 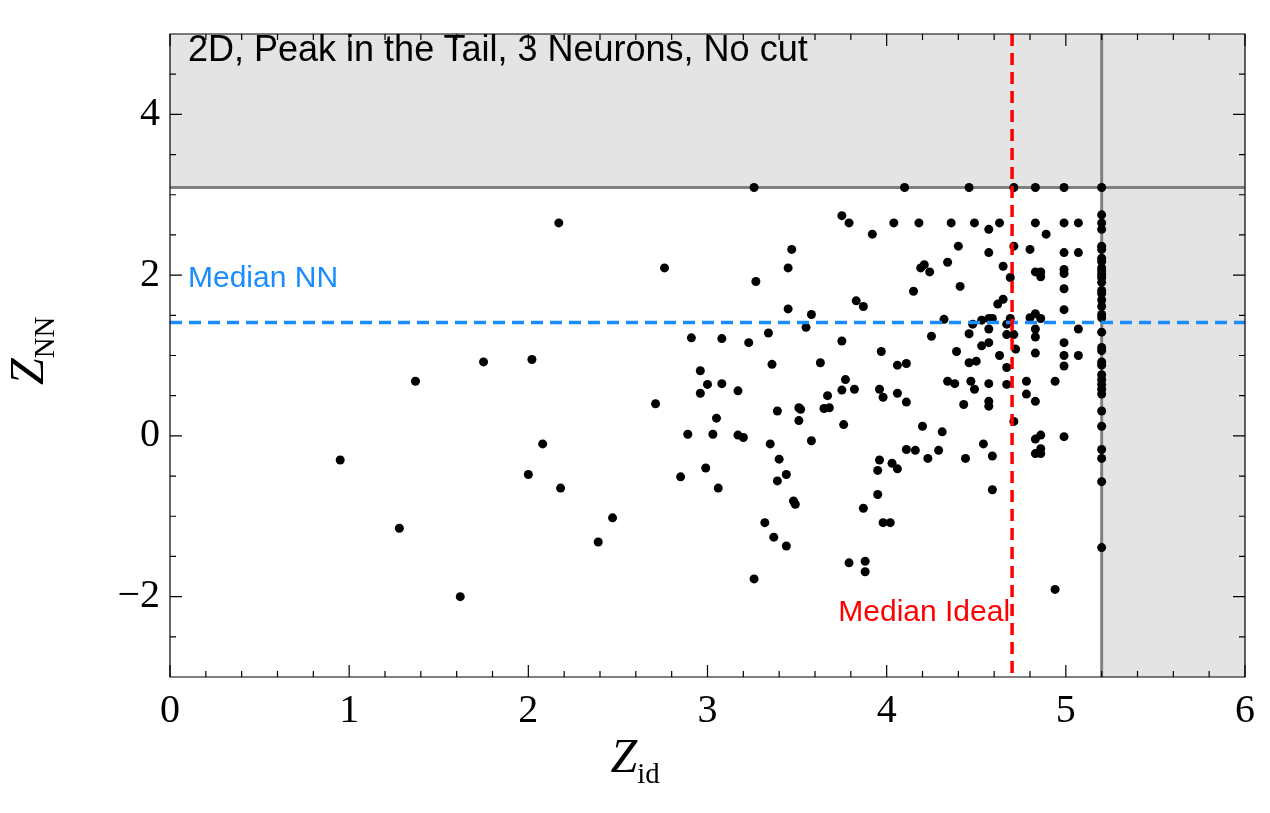 I want to click on x-tick-label: 4, so click(x=886, y=708).